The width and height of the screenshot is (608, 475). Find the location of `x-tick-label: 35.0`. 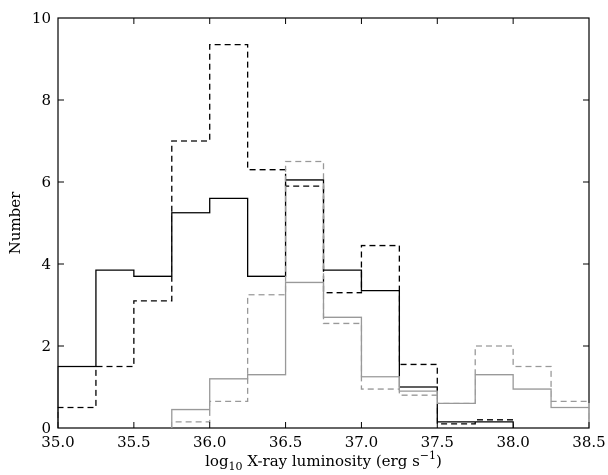

x-tick-label: 35.0 is located at coordinates (57, 442).